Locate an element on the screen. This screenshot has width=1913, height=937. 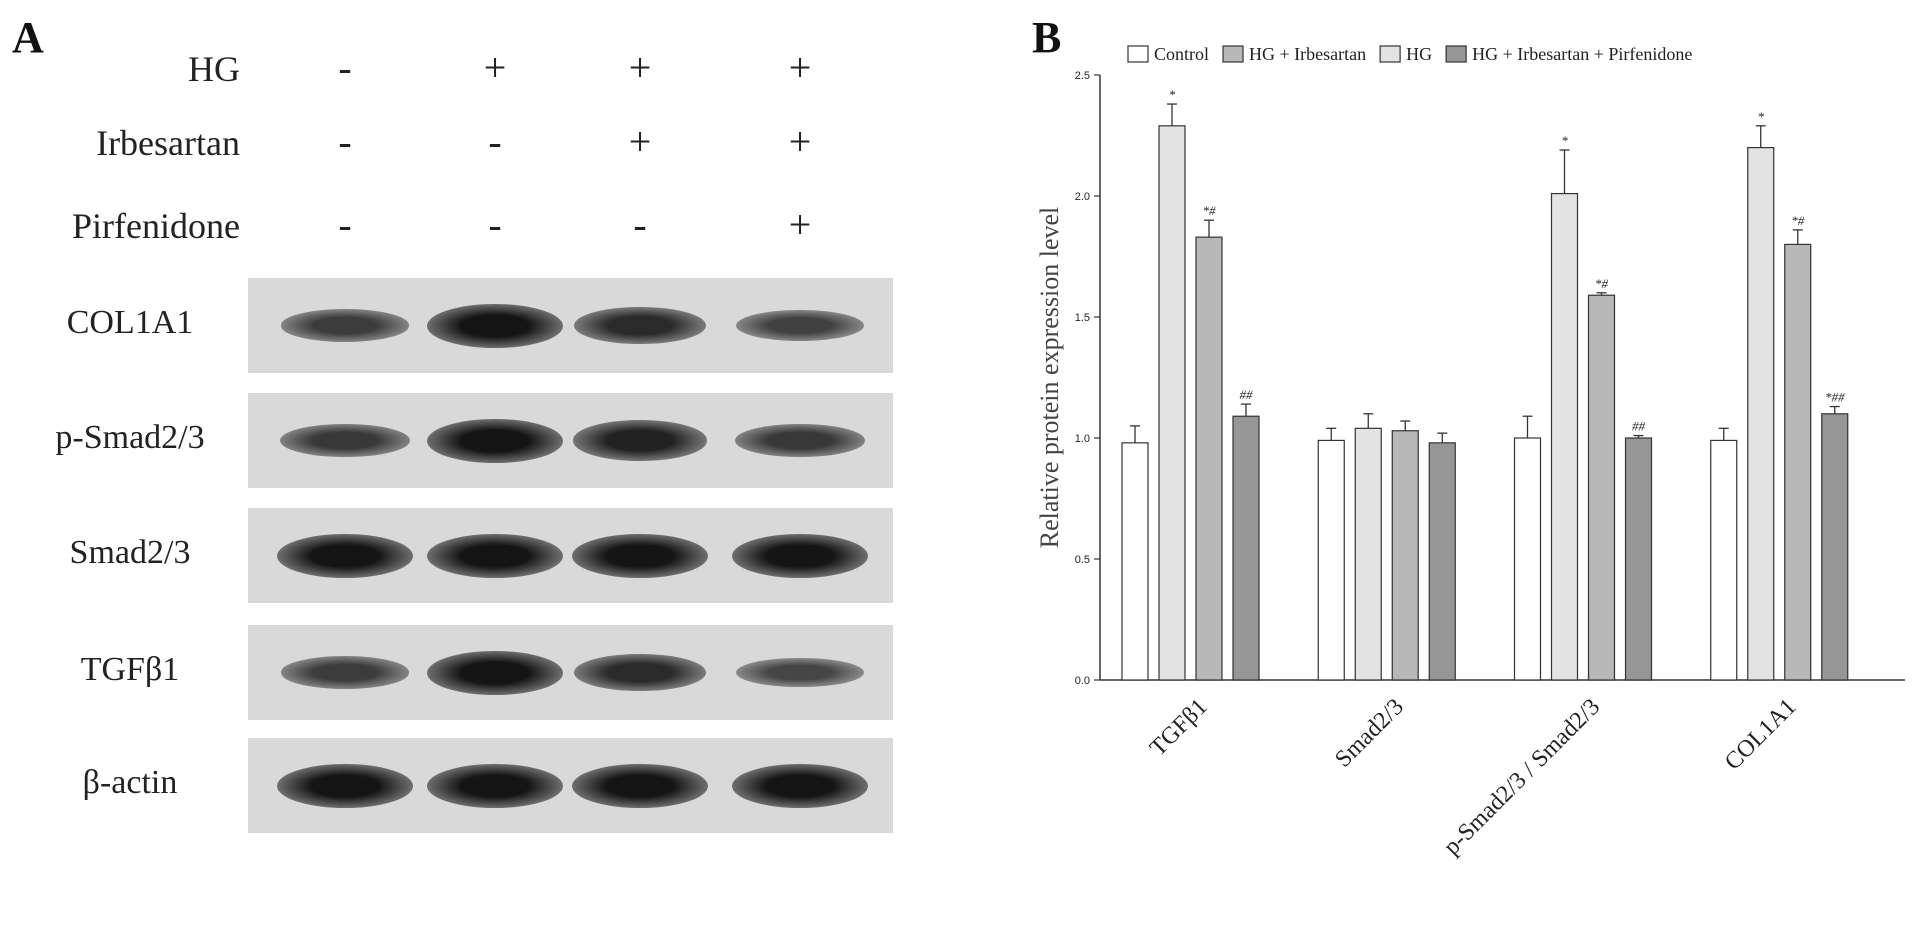
blot-label: p-Smad2/3 is located at coordinates (130, 437).